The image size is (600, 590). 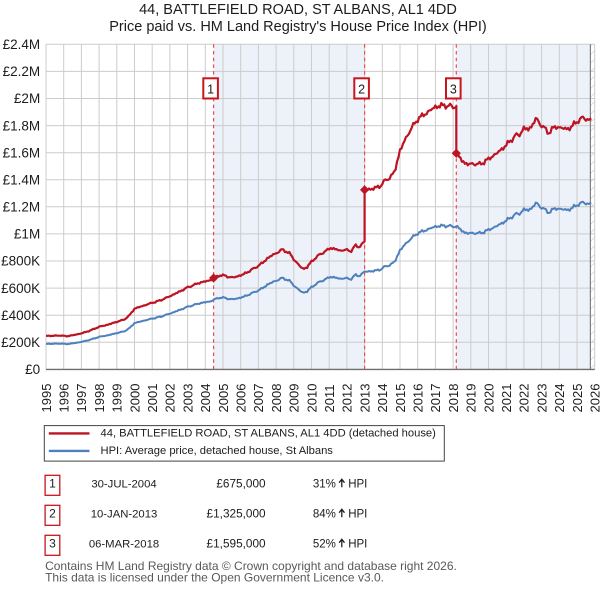 What do you see at coordinates (20, 261) in the screenshot?
I see `svg-text: £800K` at bounding box center [20, 261].